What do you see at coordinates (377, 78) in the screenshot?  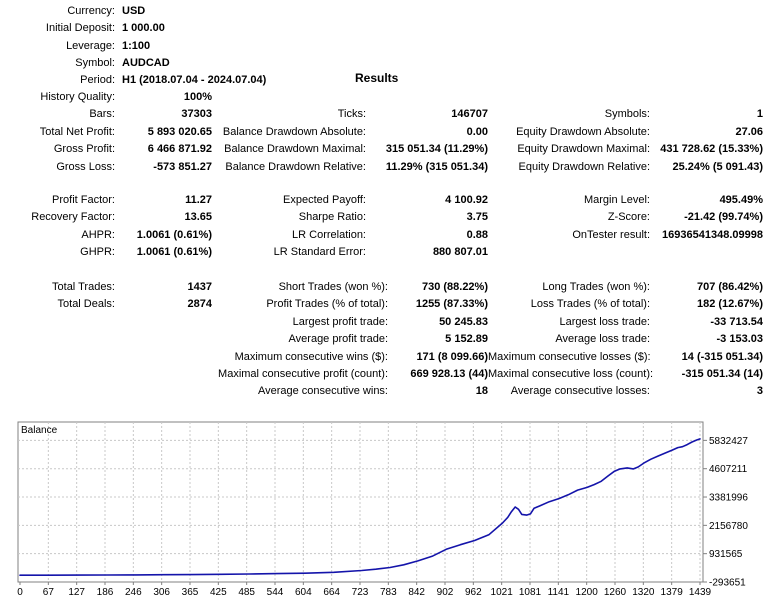 I see `results-title: Results` at bounding box center [377, 78].